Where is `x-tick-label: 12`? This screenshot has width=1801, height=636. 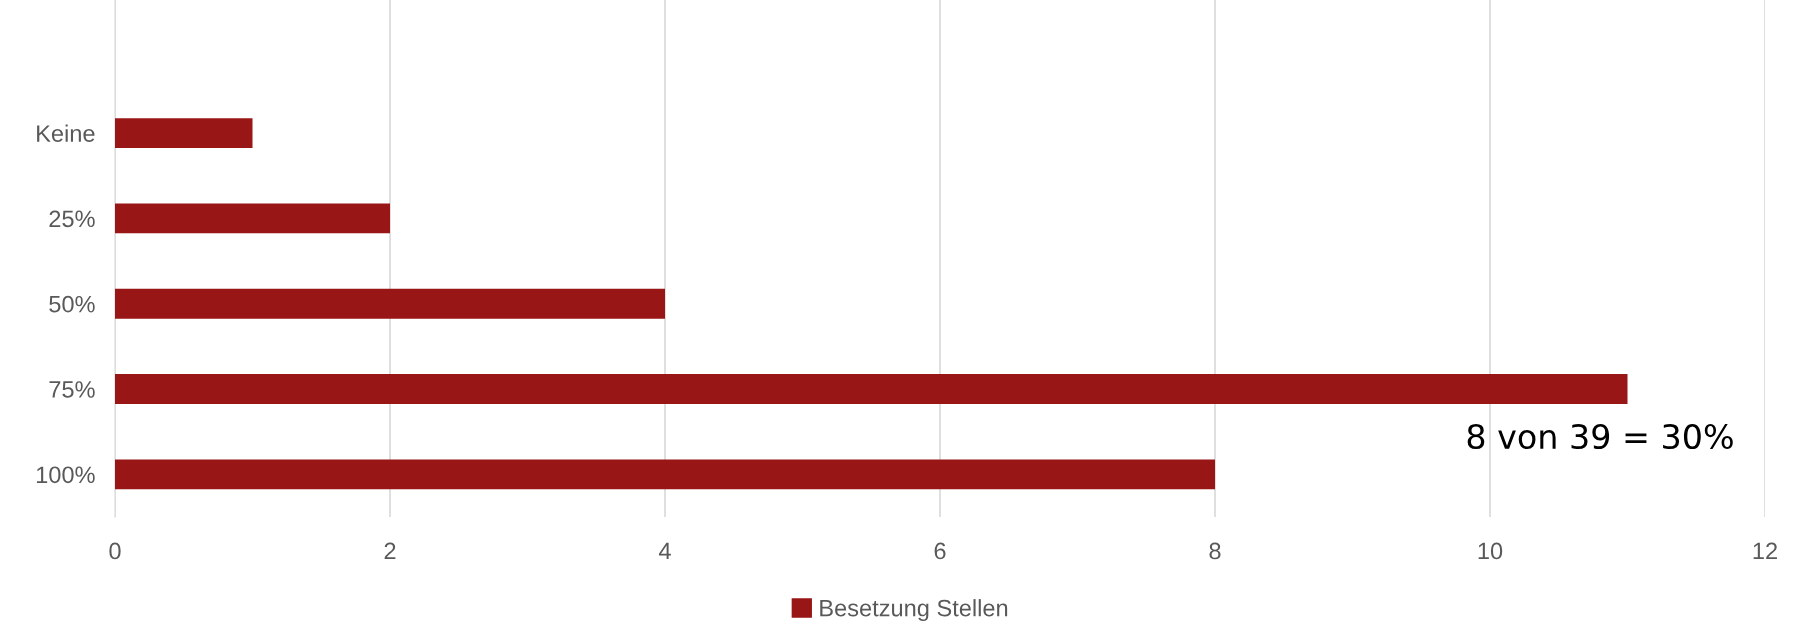 x-tick-label: 12 is located at coordinates (1765, 551).